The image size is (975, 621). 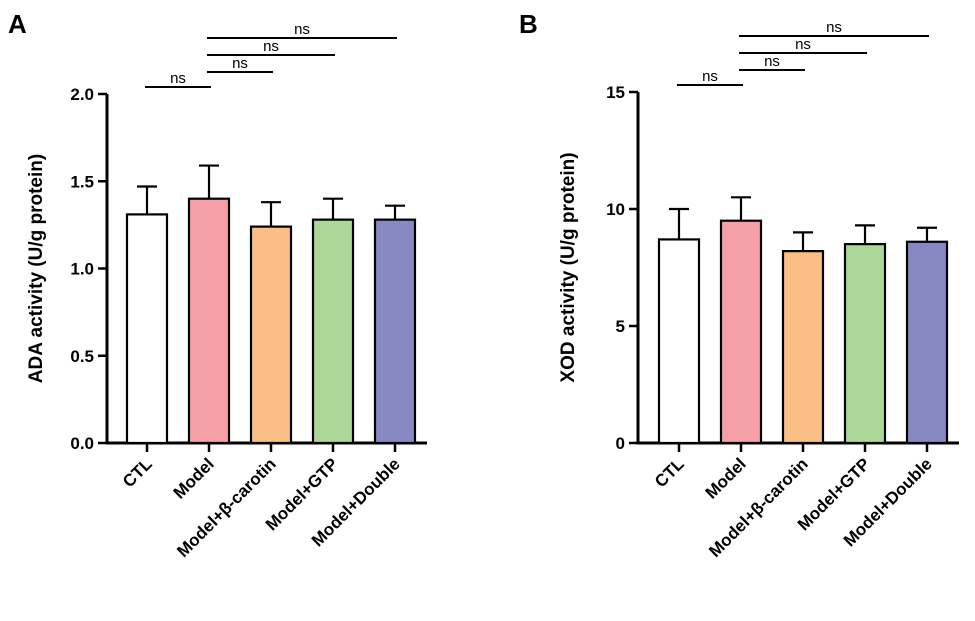 What do you see at coordinates (82, 356) in the screenshot?
I see `y-tick-label: 0.5` at bounding box center [82, 356].